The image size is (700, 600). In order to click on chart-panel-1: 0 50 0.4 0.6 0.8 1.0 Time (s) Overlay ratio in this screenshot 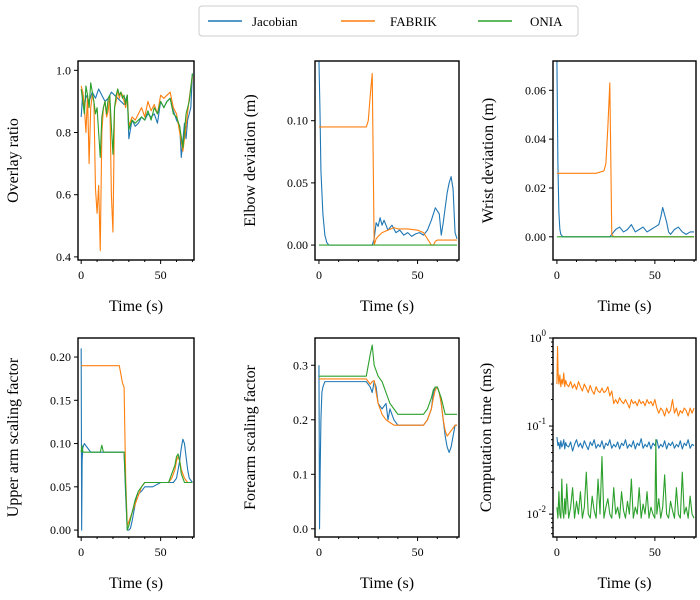, I will do `click(100, 187)`.